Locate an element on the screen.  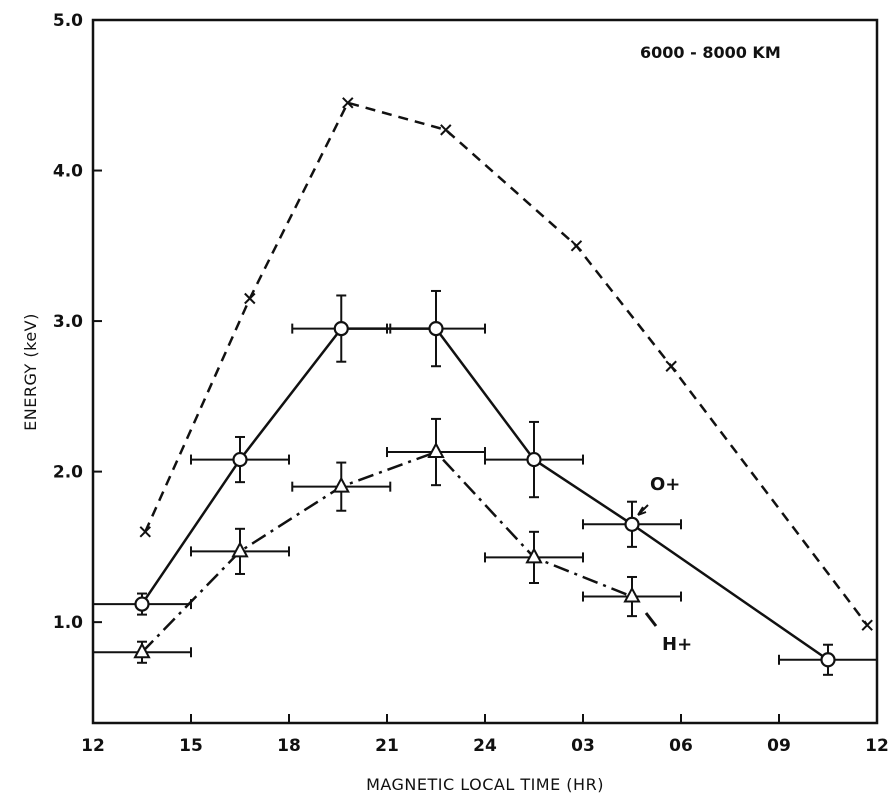
x-tick-label: 15 is located at coordinates (191, 746).